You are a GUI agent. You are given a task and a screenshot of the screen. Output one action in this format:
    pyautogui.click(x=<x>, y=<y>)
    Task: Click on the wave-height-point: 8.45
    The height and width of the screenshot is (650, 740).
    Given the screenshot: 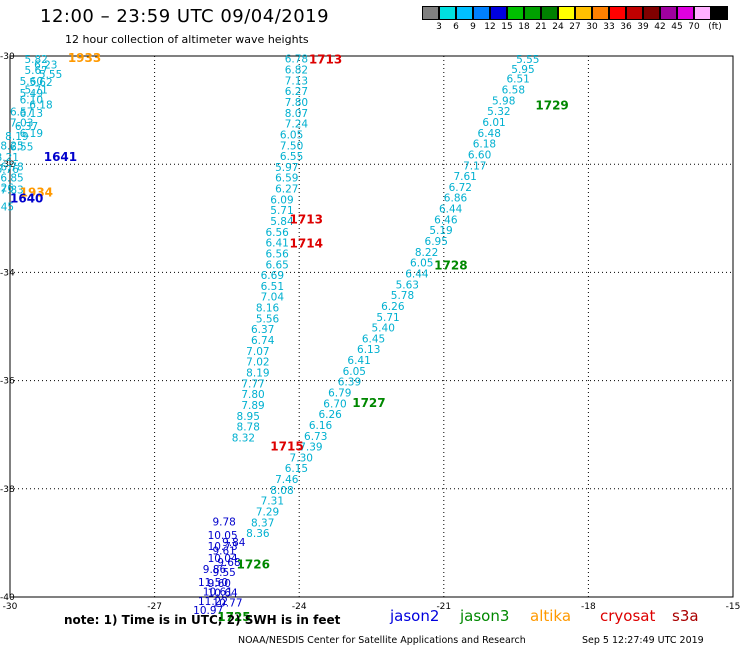 What is the action you would take?
    pyautogui.click(x=7, y=207)
    